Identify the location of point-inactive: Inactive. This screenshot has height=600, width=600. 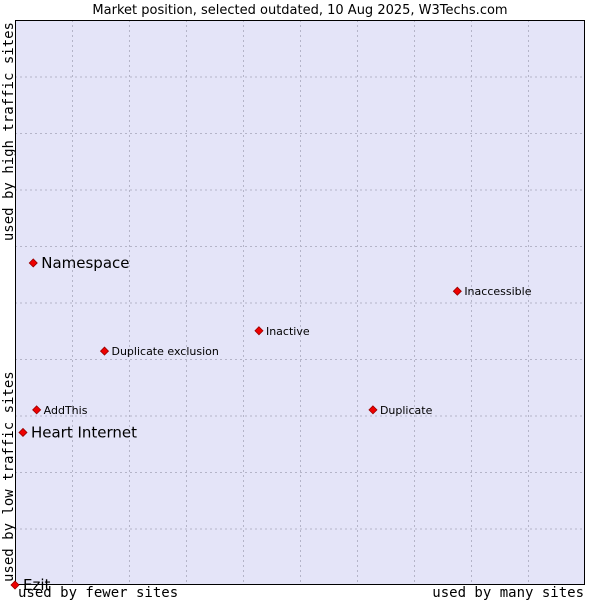
(282, 331).